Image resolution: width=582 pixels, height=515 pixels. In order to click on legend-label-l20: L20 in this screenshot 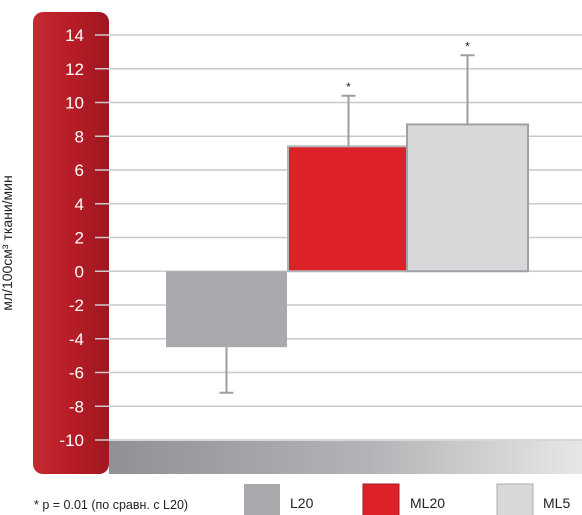, I will do `click(302, 503)`.